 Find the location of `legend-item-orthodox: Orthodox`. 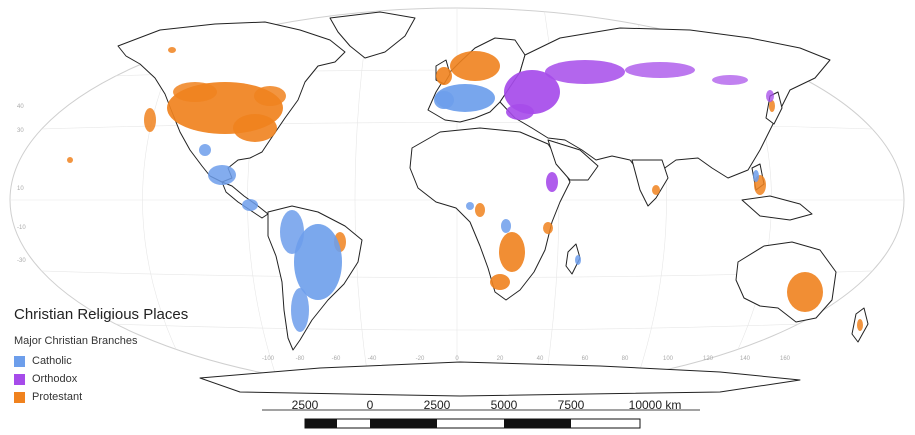

legend-item-orthodox: Orthodox is located at coordinates (139, 379).